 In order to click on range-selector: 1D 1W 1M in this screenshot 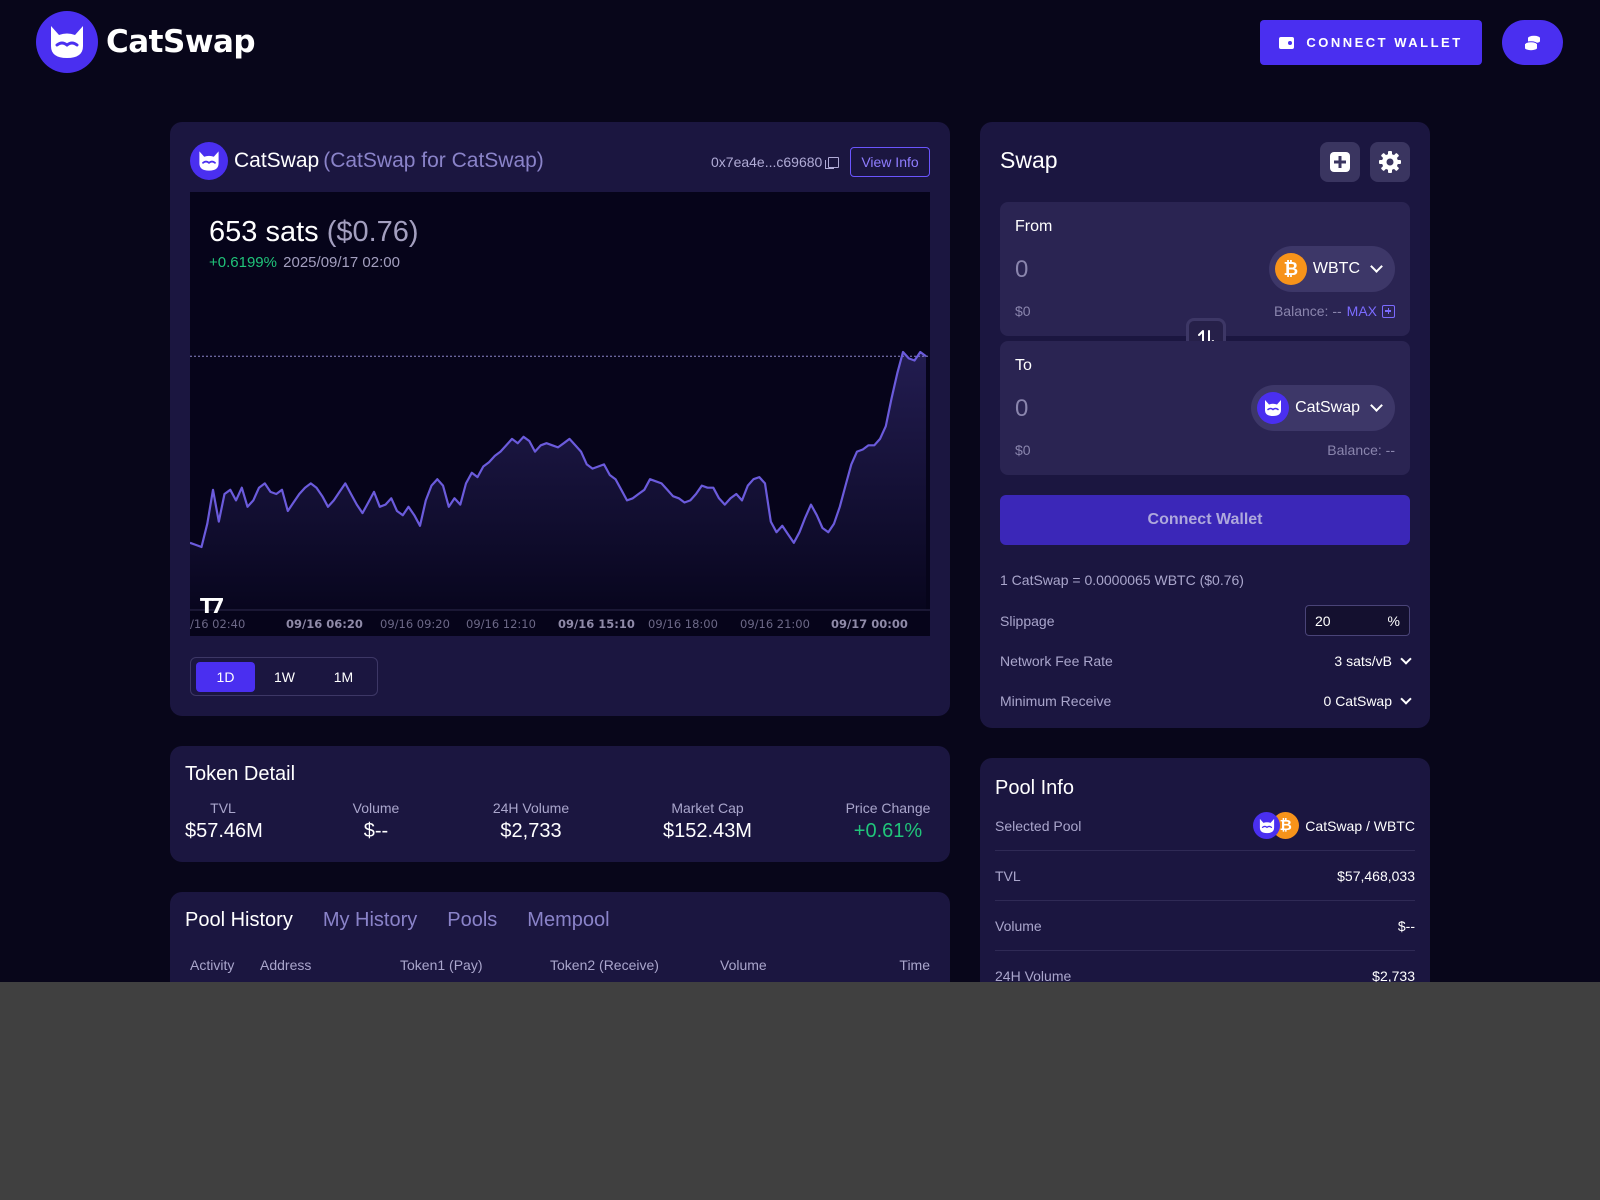, I will do `click(284, 676)`.